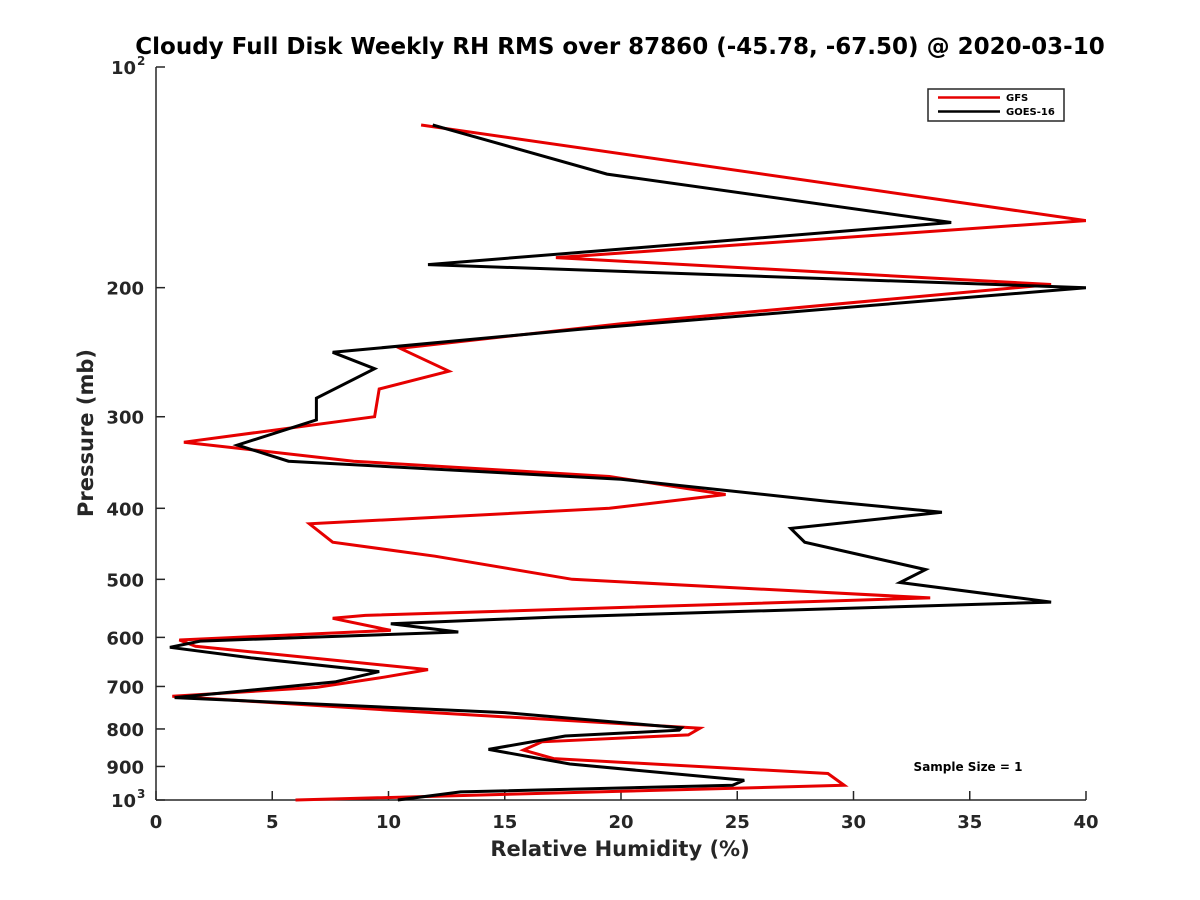 Image resolution: width=1200 pixels, height=900 pixels. I want to click on x-tick-label: 25, so click(737, 822).